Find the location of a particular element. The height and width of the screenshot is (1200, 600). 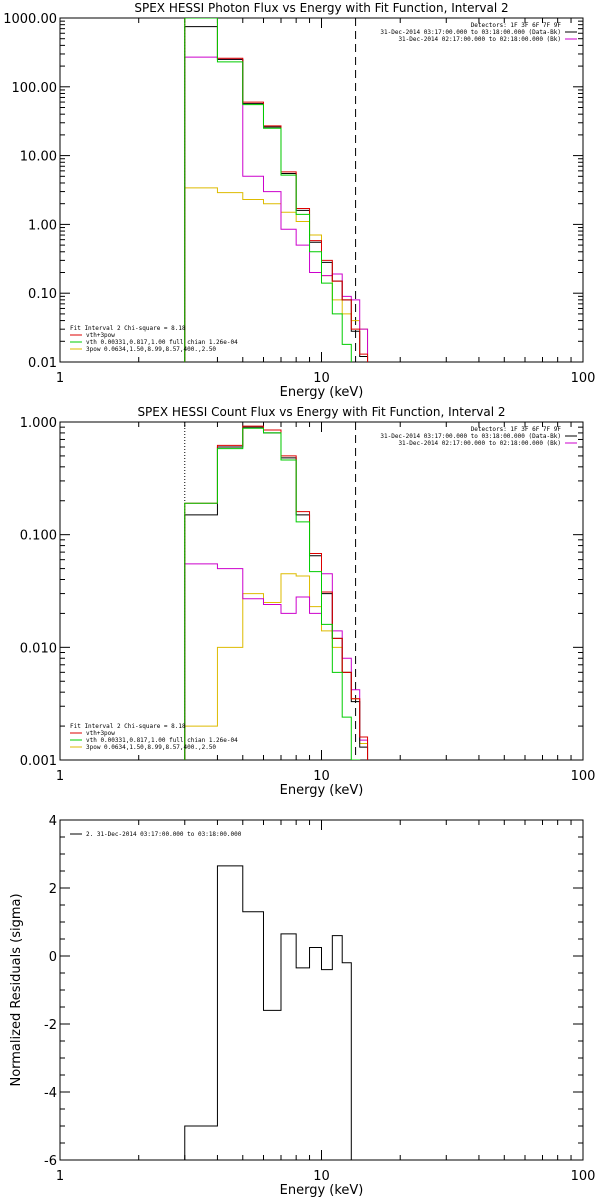

y-tick-label: 1.000 is located at coordinates (38, 423).